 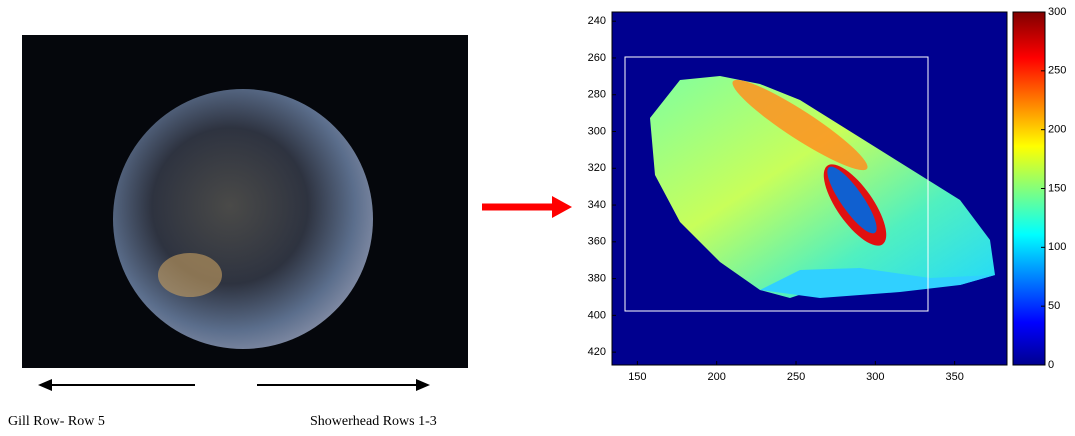 I want to click on caption: Showerhead Rows 1-3, so click(x=373, y=421).